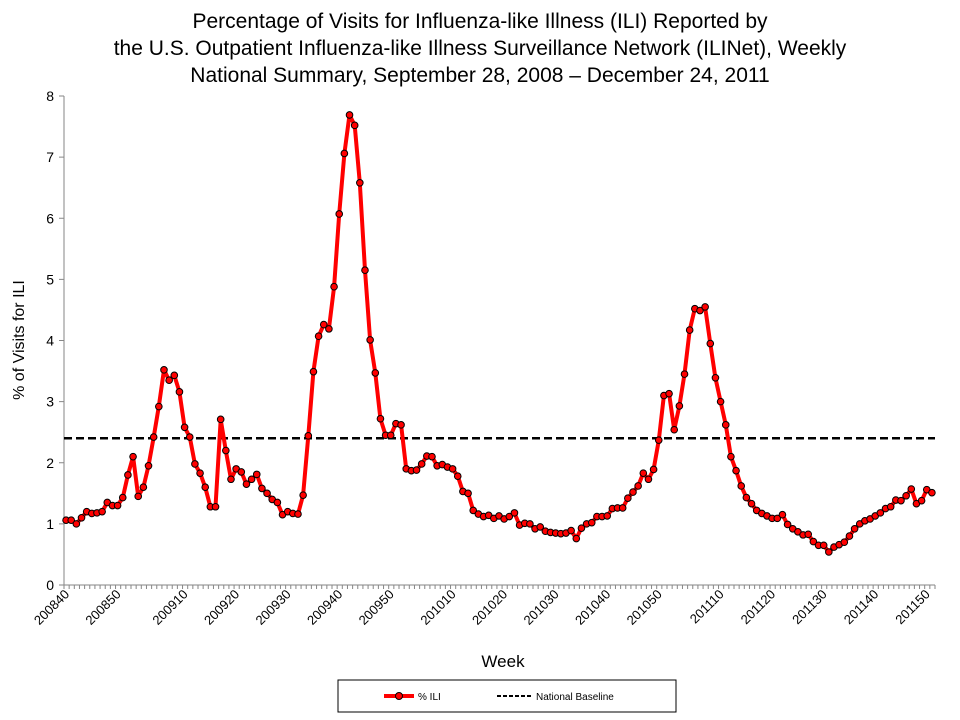 The height and width of the screenshot is (720, 960). I want to click on y-tick-label: 0, so click(50, 585).